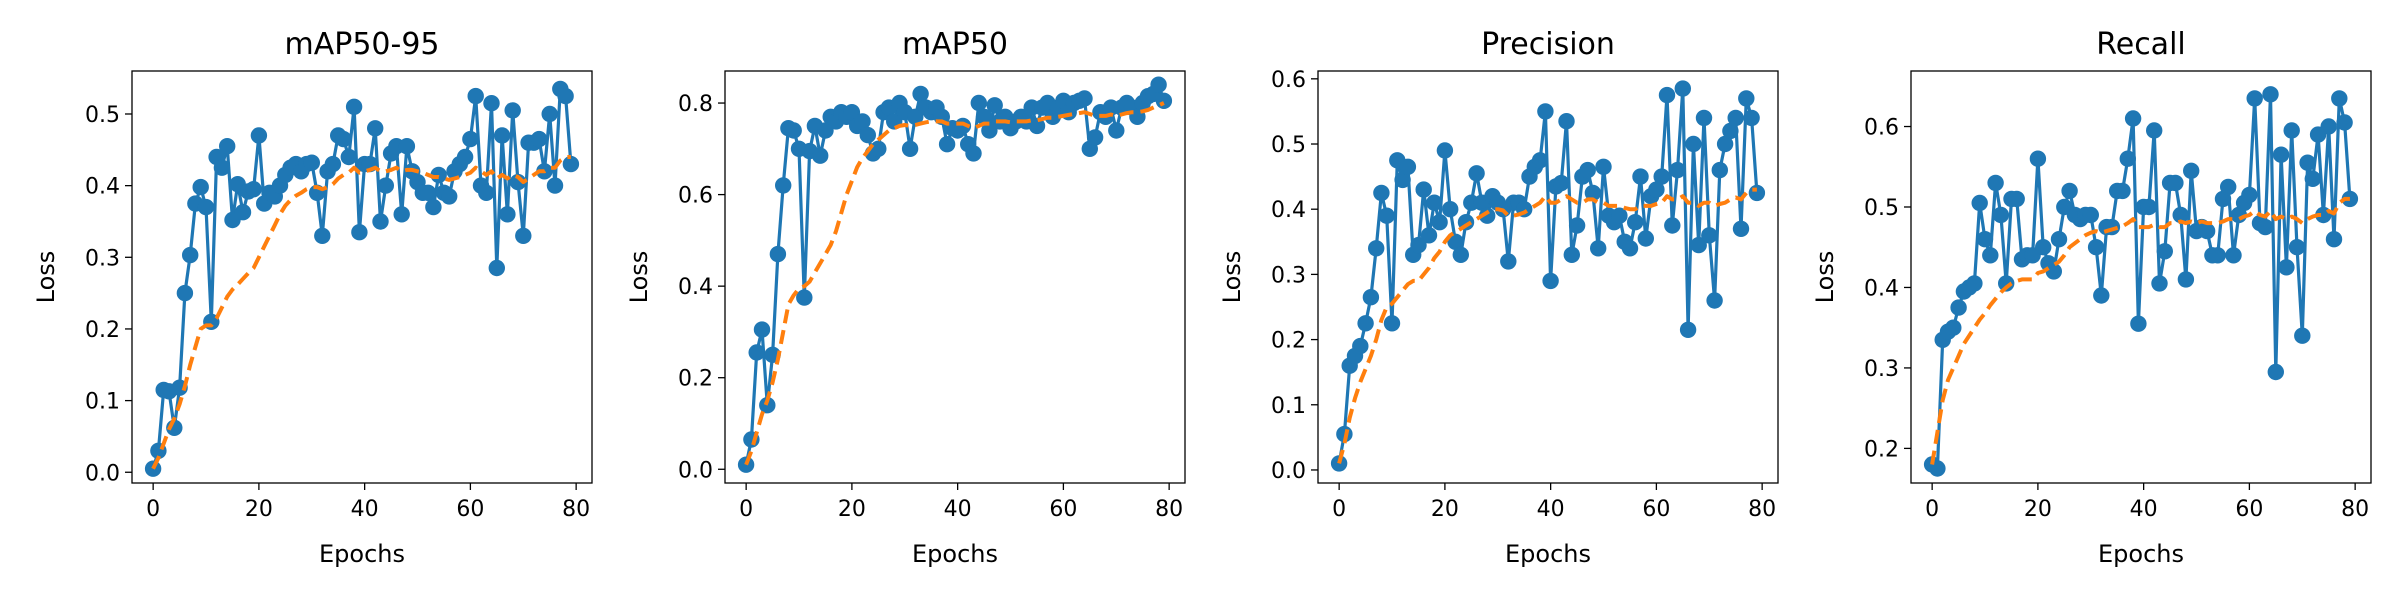  Describe the element at coordinates (365, 509) in the screenshot. I see `x-tick-label: 40` at that location.